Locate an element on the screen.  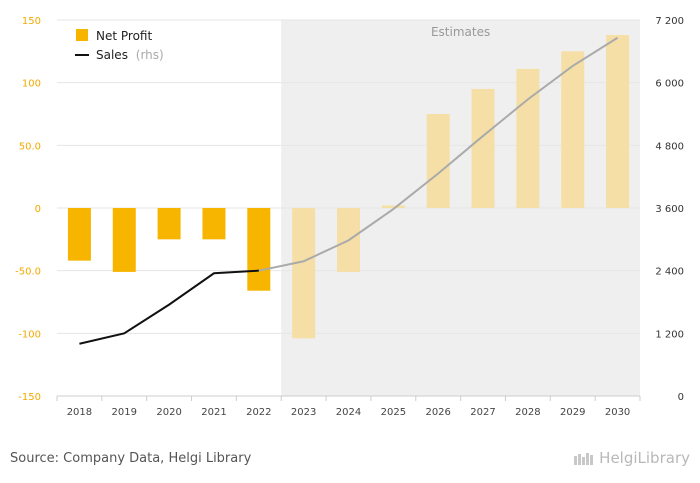
legend-swatch-net-profit is located at coordinates (82, 35).